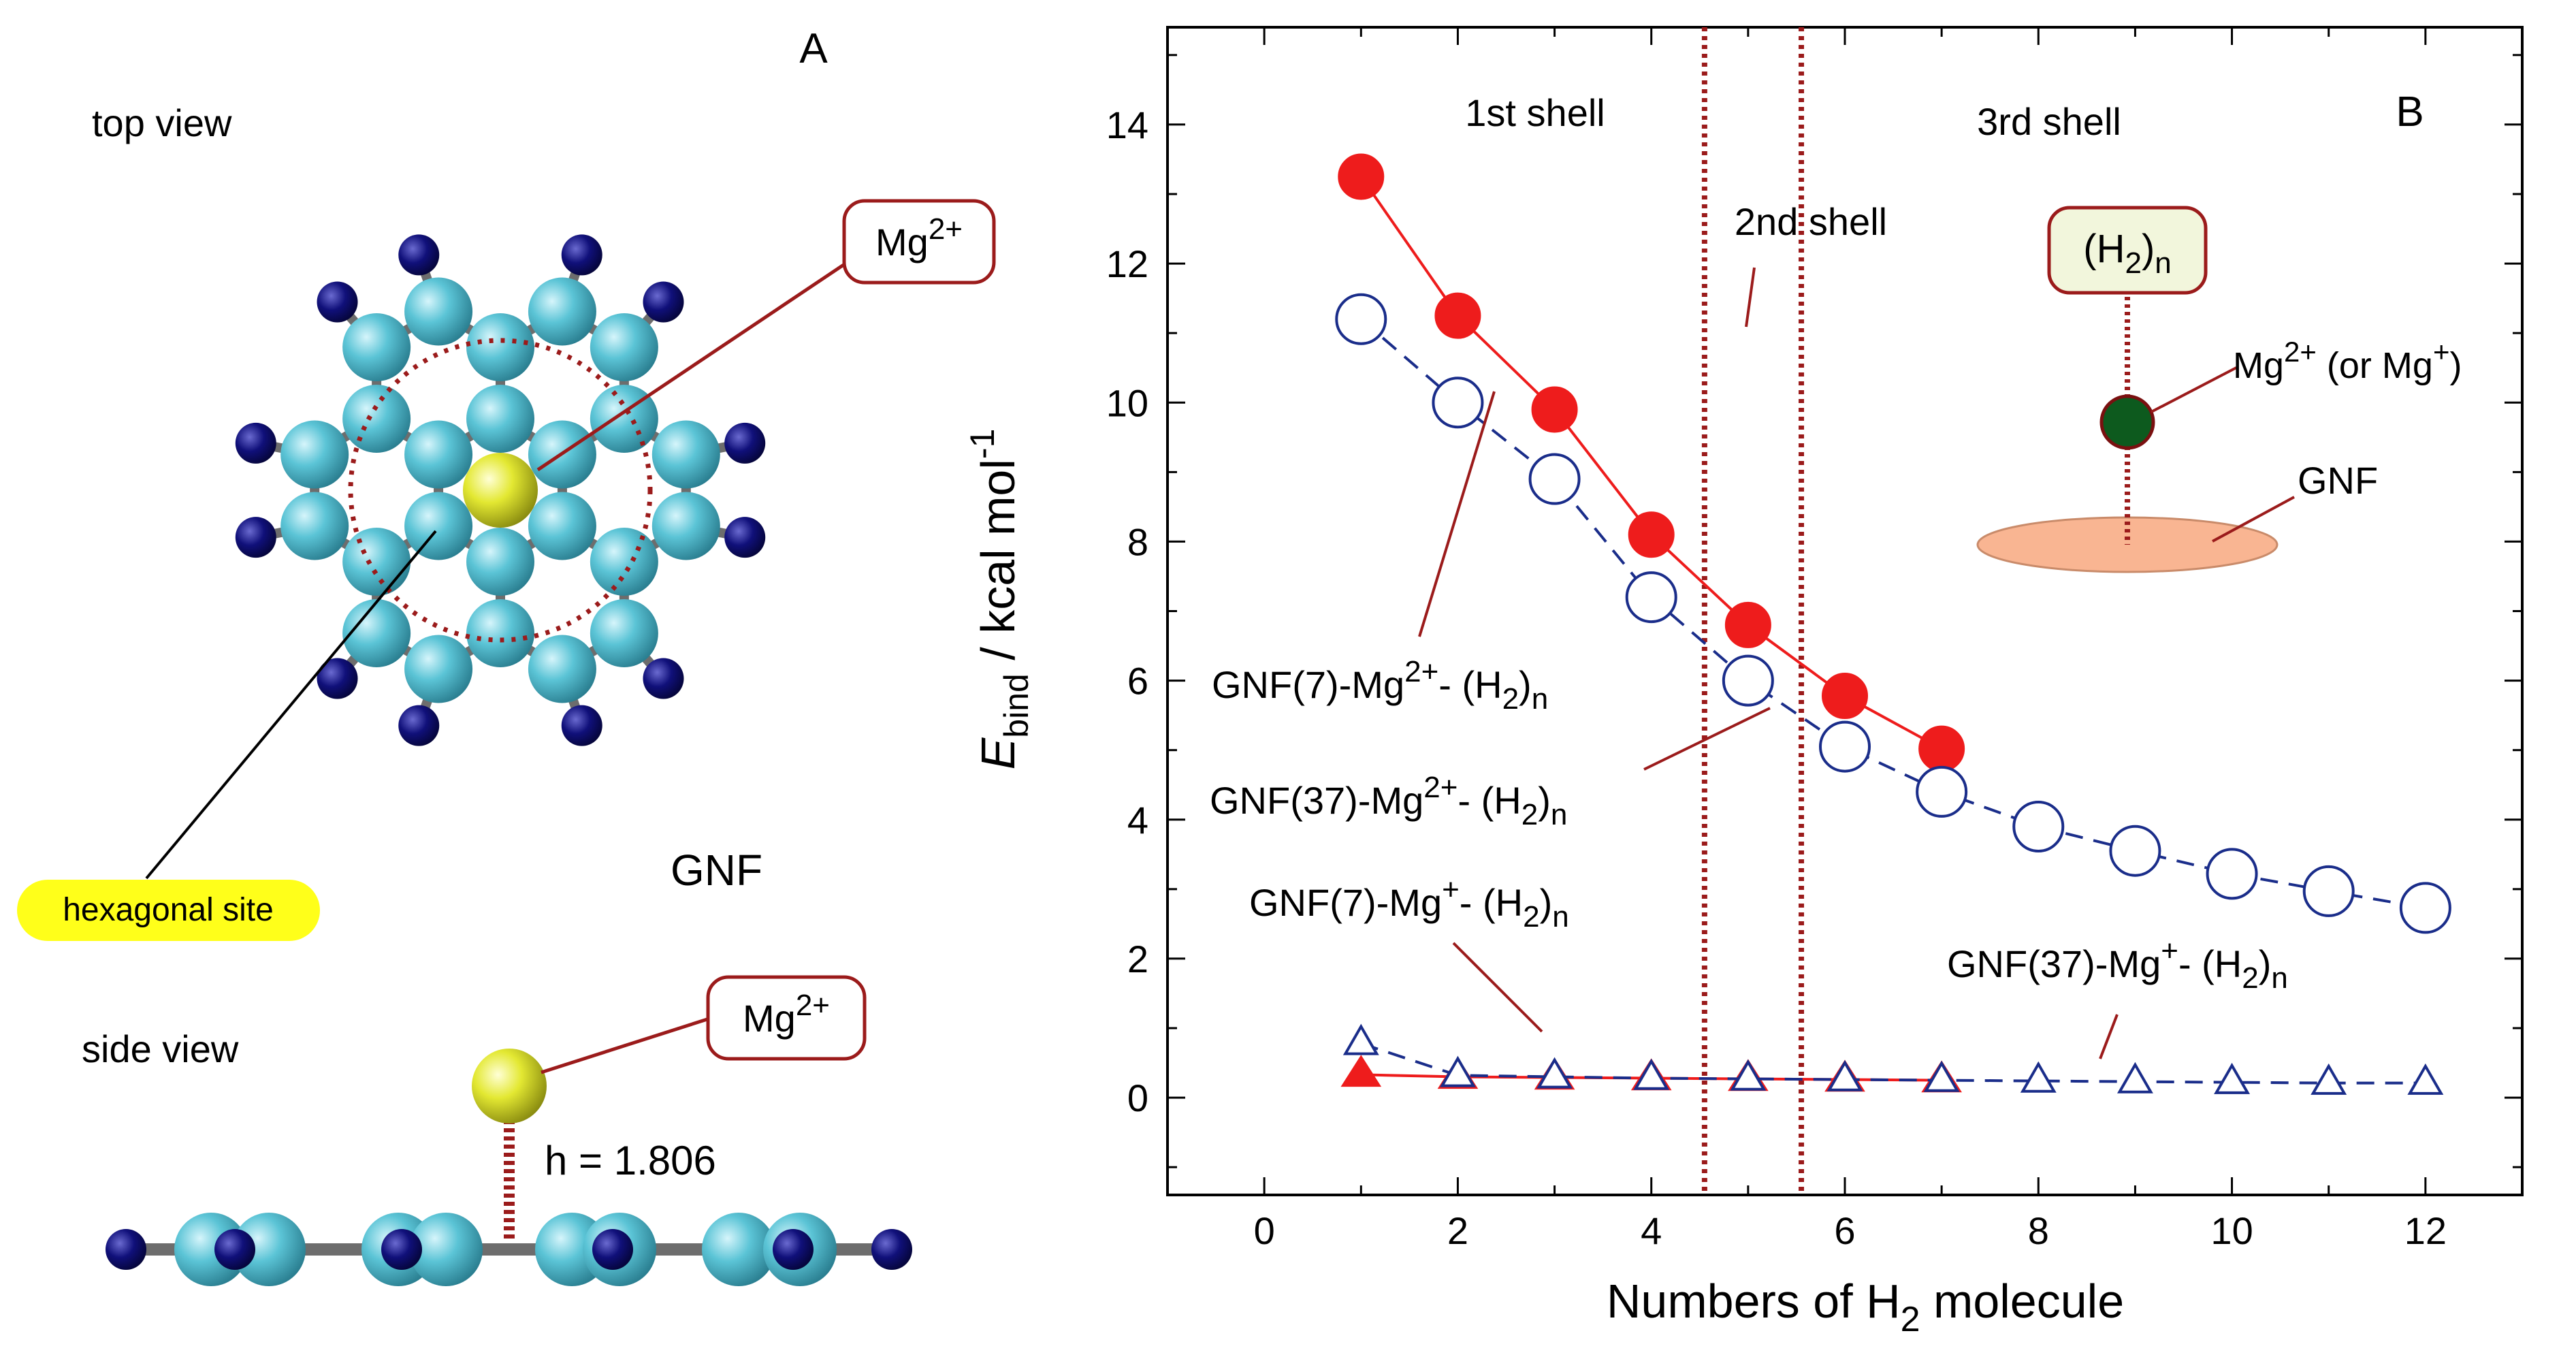  What do you see at coordinates (2253, 519) in the screenshot?
I see `inset-surface-pointer` at bounding box center [2253, 519].